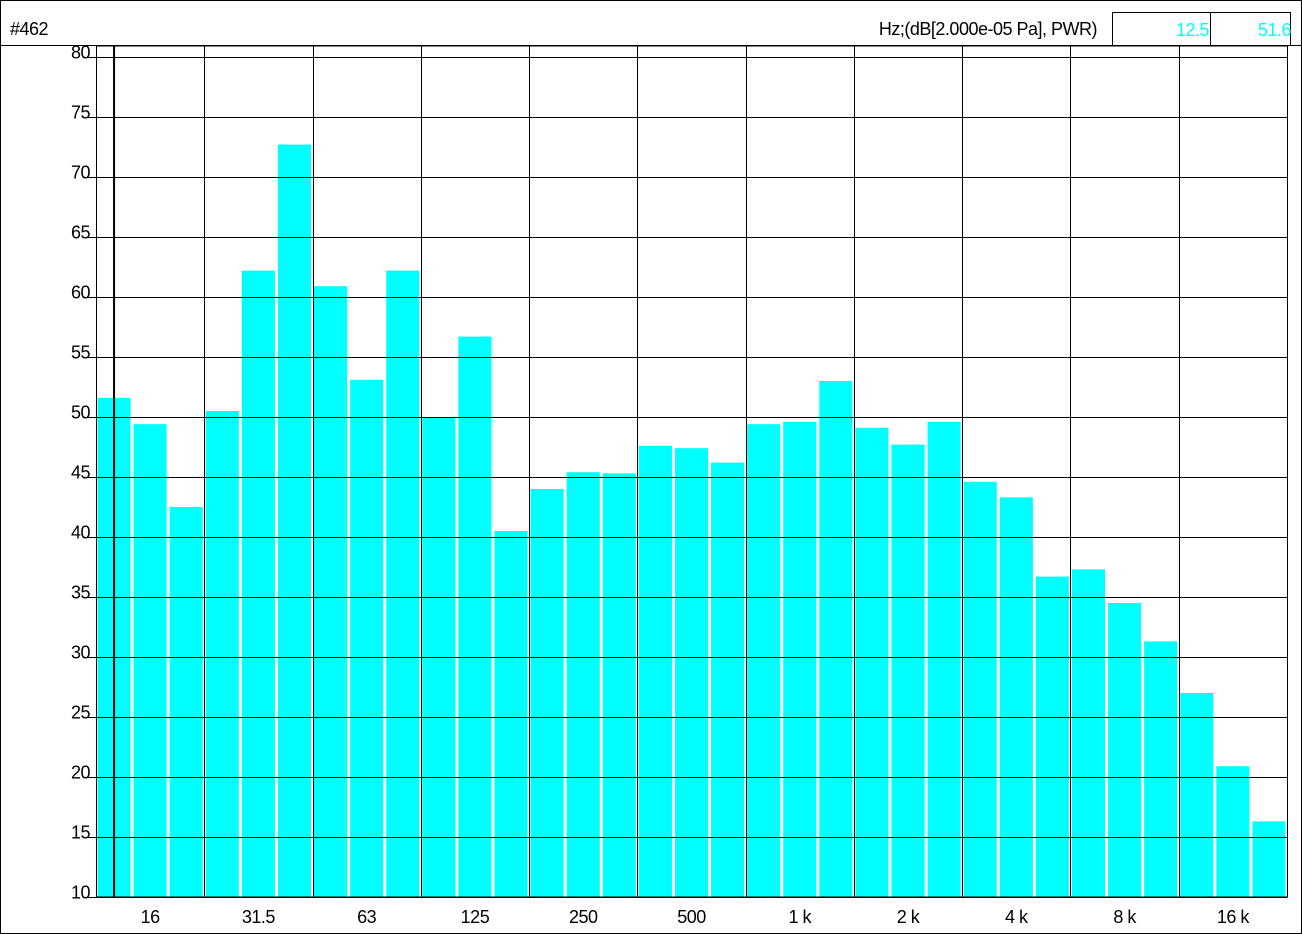 This screenshot has width=1302, height=934. Describe the element at coordinates (151, 917) in the screenshot. I see `x-tick-label: 16` at that location.